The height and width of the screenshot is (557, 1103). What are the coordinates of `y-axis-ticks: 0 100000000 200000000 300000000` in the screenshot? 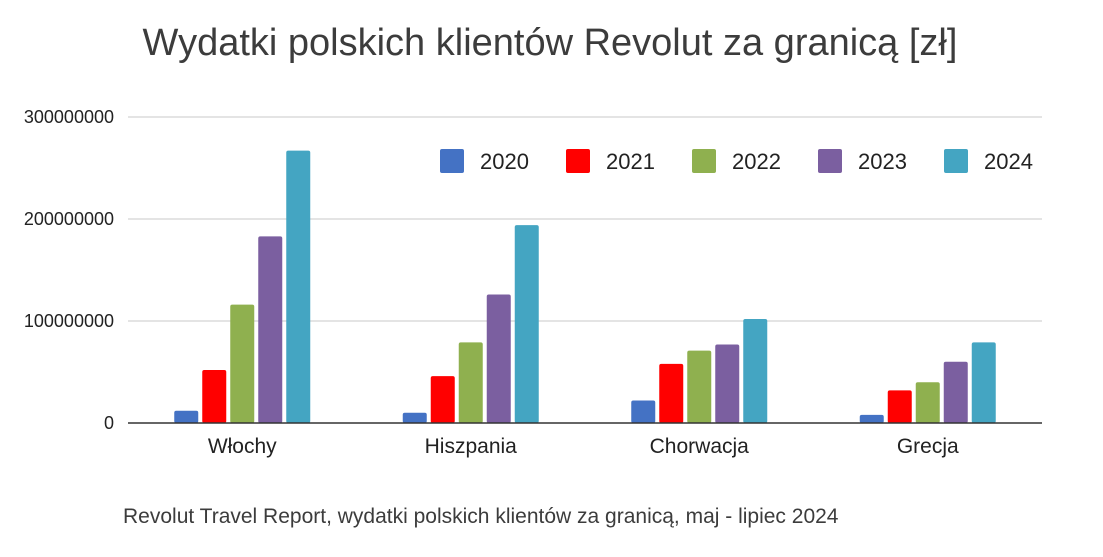 It's located at (69, 270).